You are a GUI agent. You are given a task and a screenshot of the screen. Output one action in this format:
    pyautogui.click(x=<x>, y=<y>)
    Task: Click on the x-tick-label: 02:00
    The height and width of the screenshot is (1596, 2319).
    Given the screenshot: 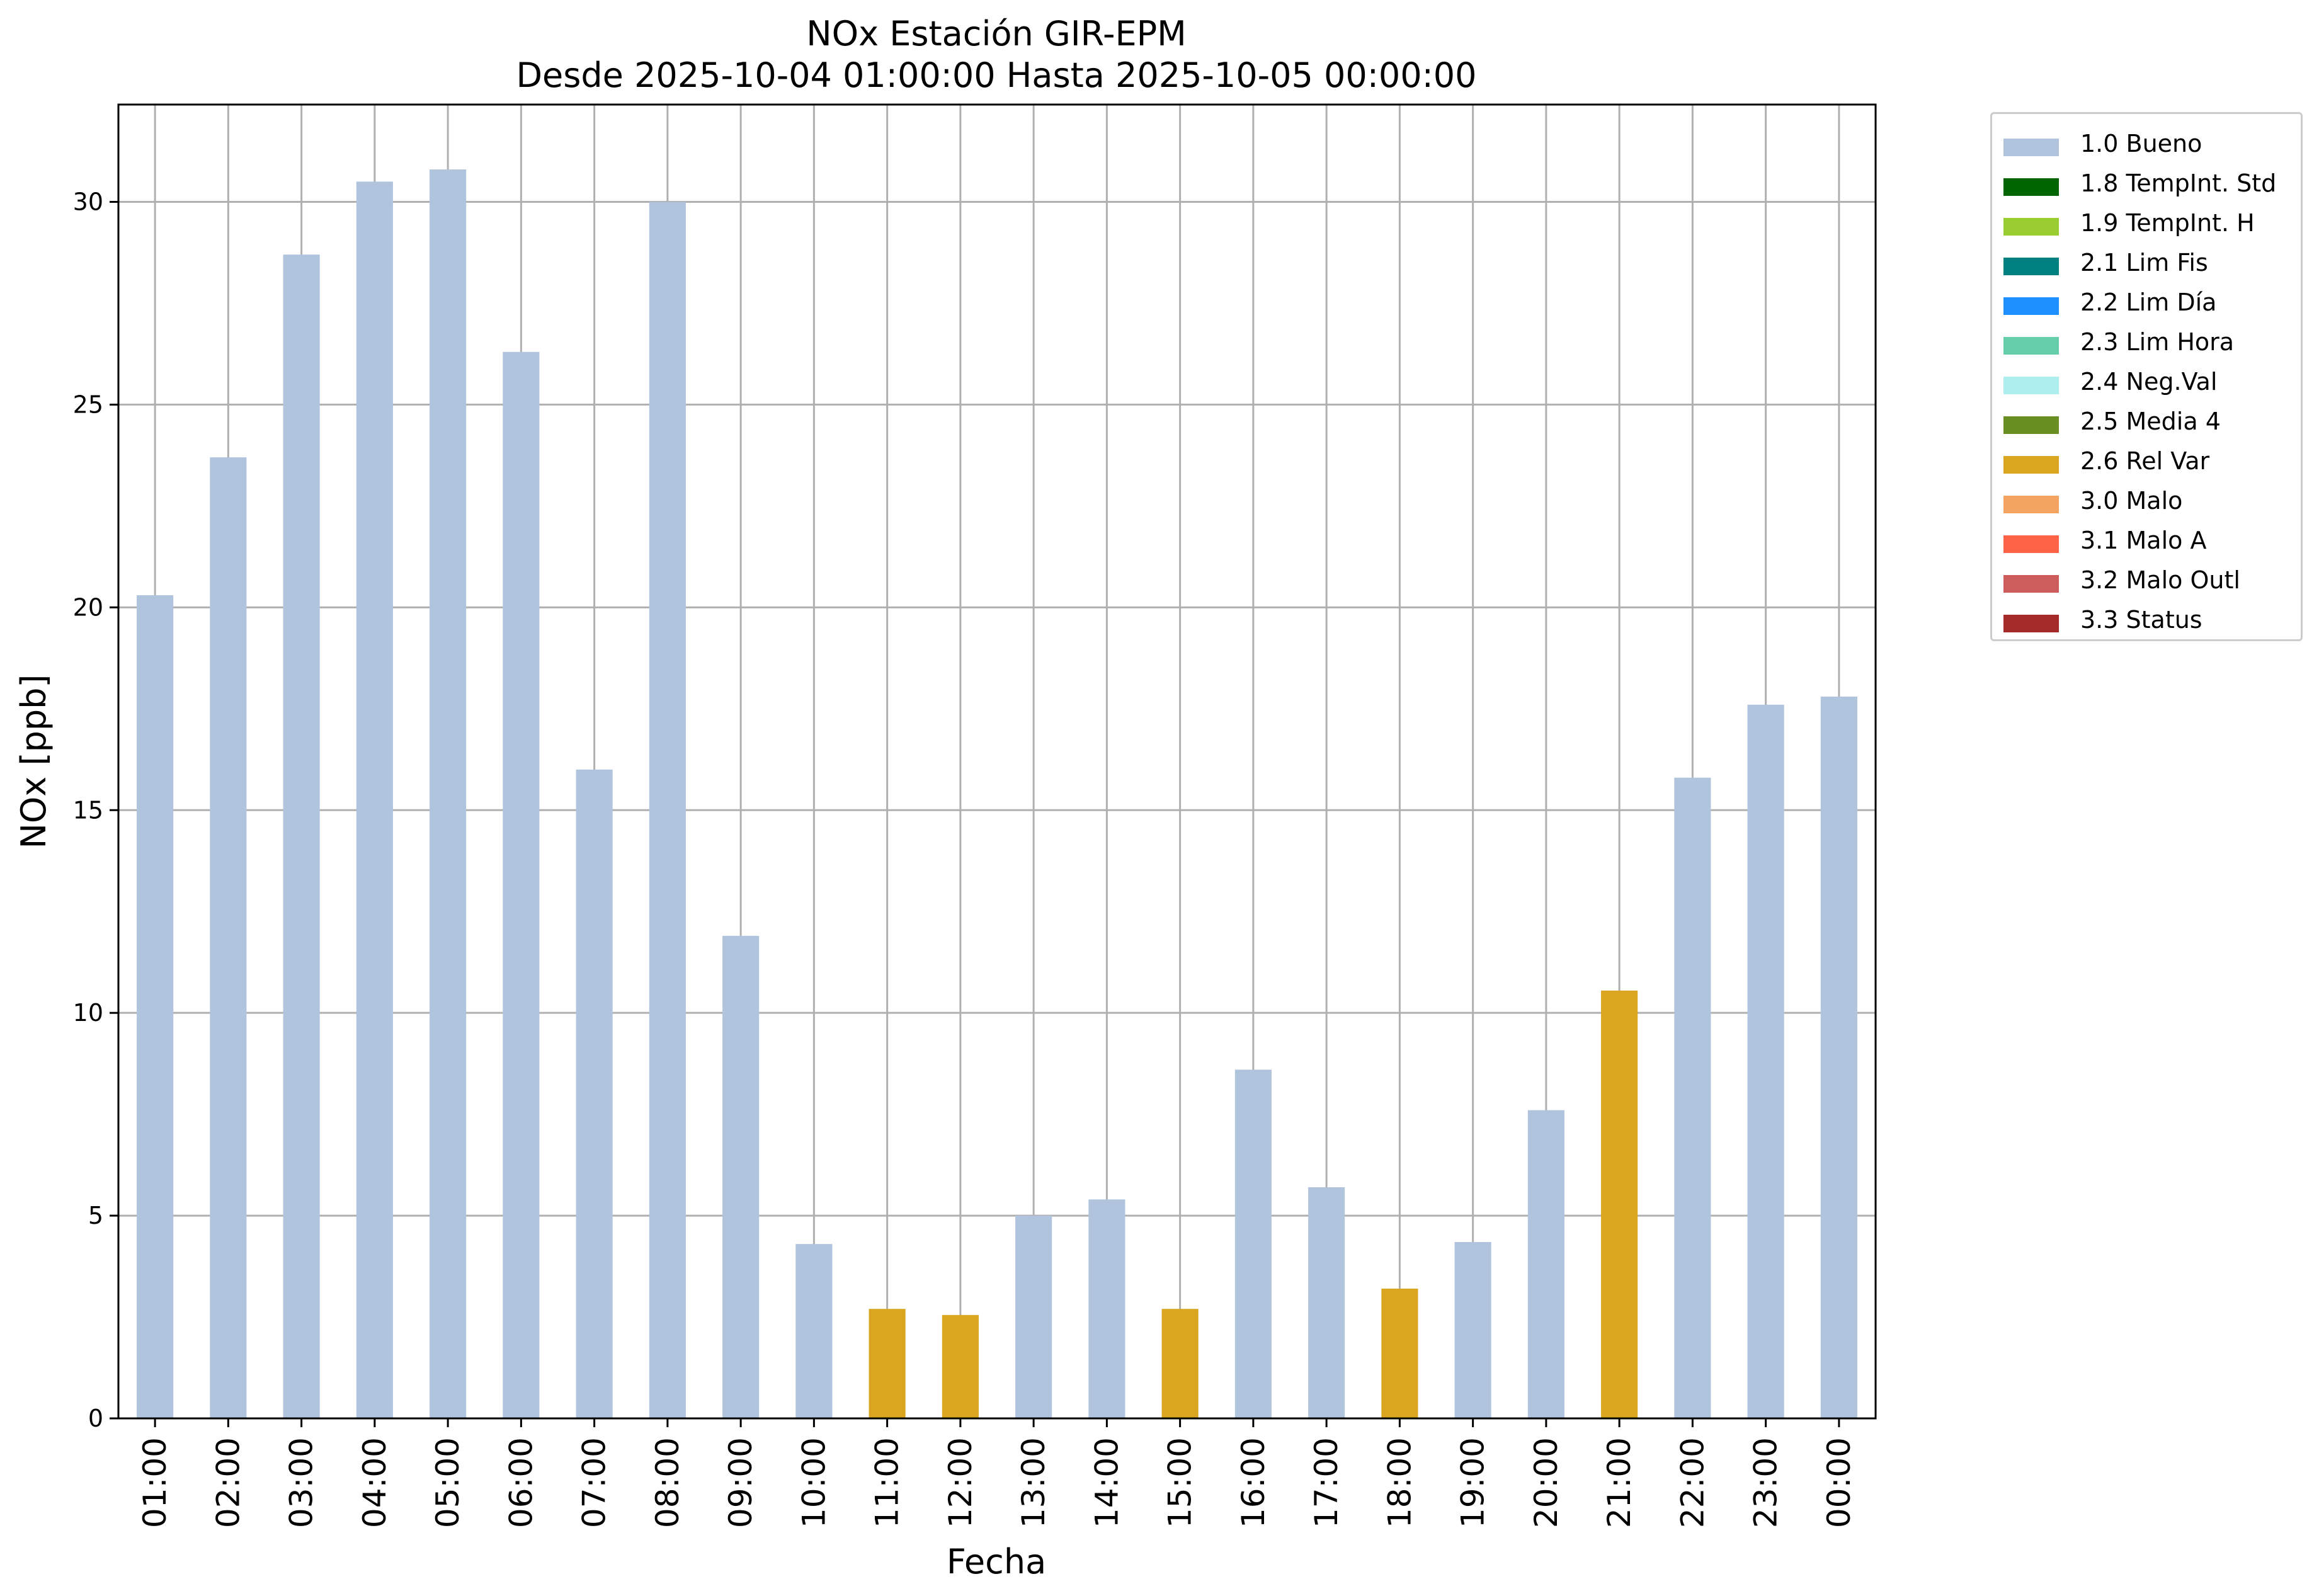 What is the action you would take?
    pyautogui.click(x=228, y=1482)
    